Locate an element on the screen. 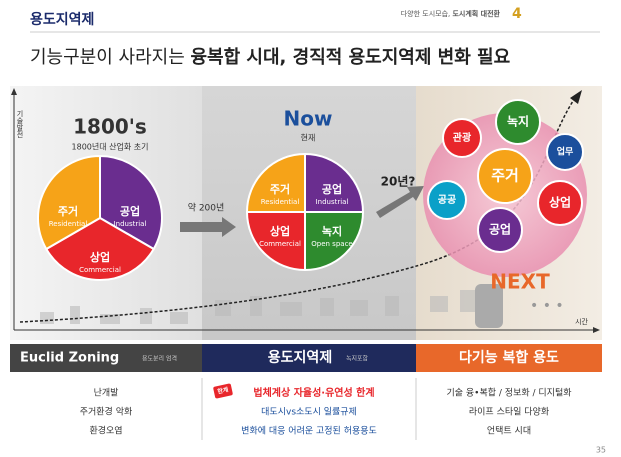  page-number: 35 is located at coordinates (601, 450).